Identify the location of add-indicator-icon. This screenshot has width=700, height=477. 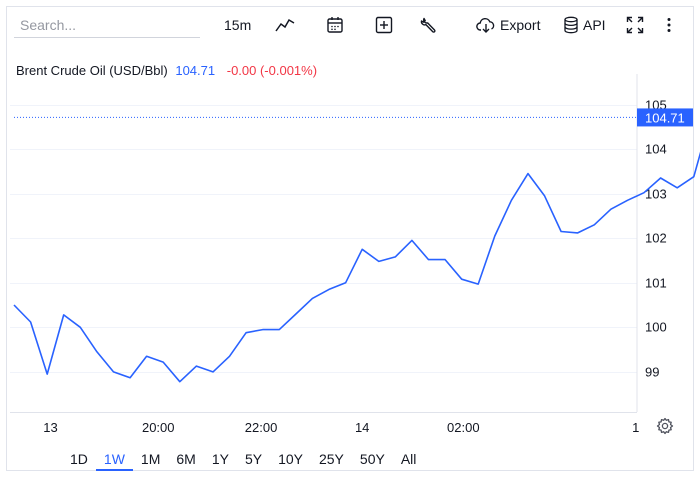
(384, 25).